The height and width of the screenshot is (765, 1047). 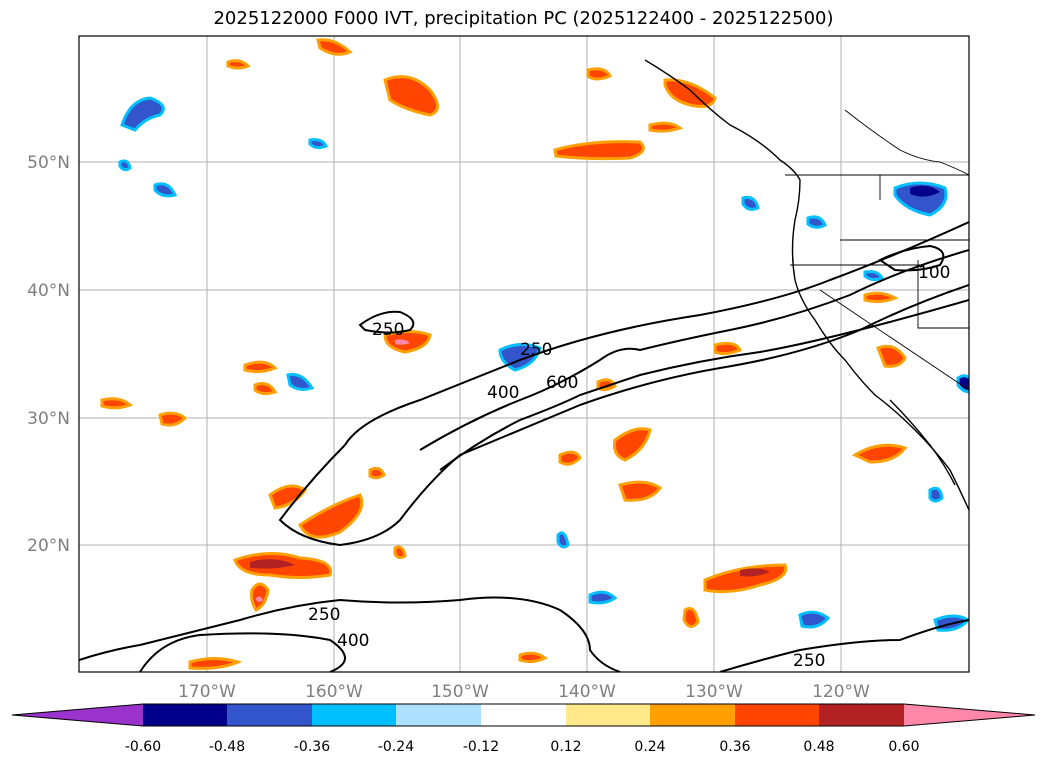 I want to click on colorbar-tick-label: 0.24, so click(x=649, y=747).